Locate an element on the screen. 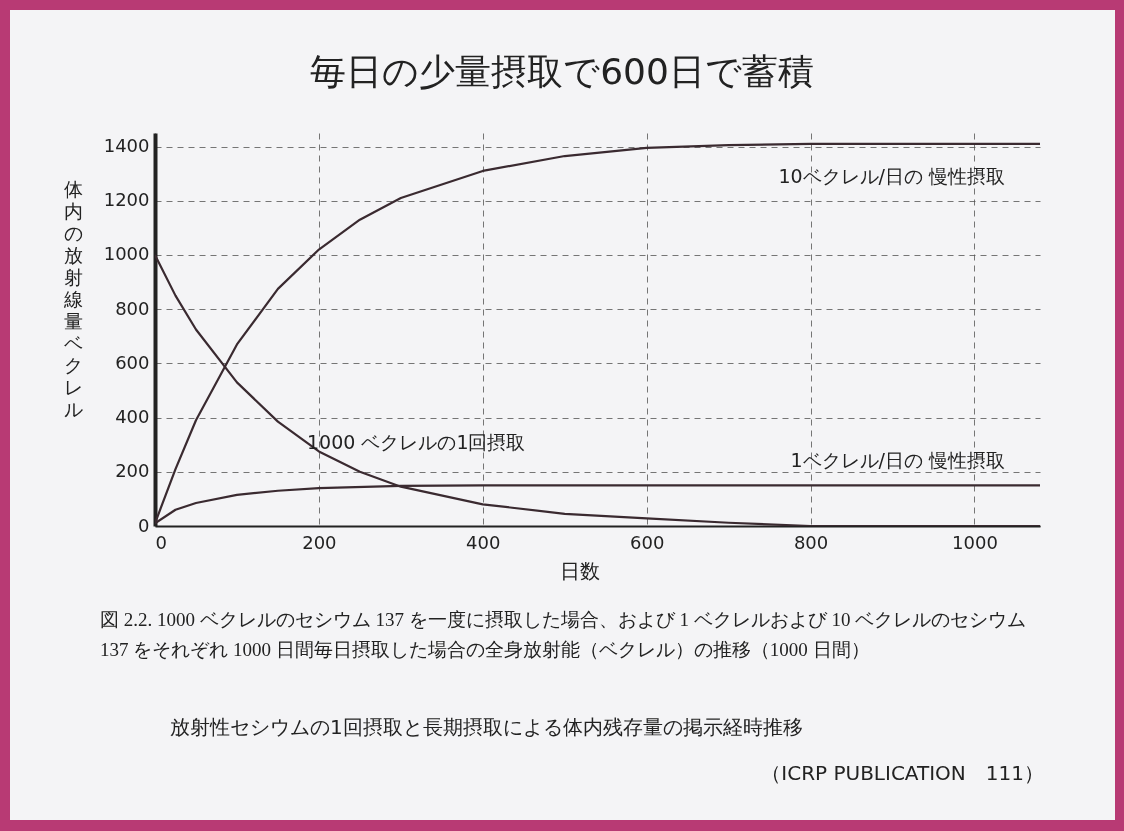 This screenshot has width=1124, height=831. series-label: 10ベクレル/日の 慢性摂取 is located at coordinates (891, 176).